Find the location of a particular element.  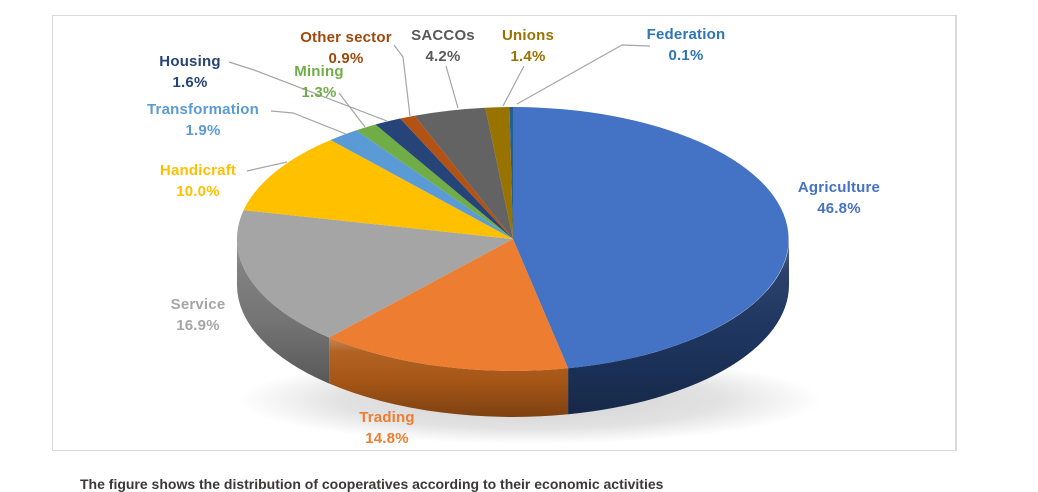

label-federation-pct: 0.1% is located at coordinates (686, 55).